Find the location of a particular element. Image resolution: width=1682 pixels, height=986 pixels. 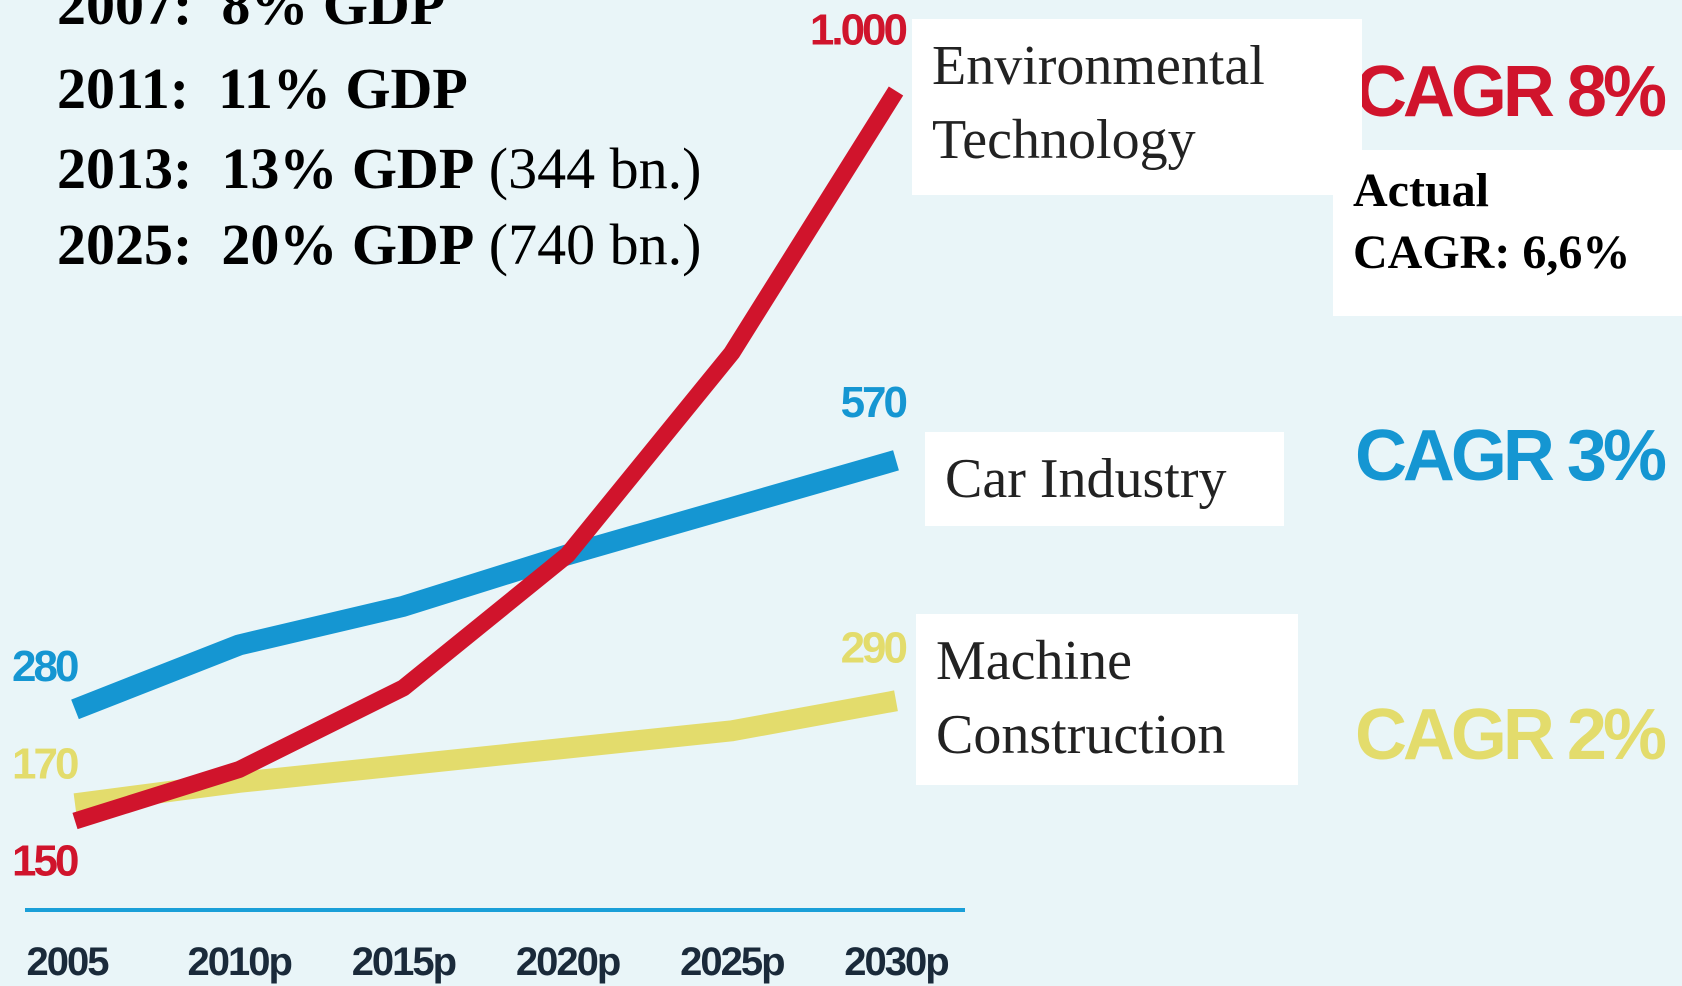

cagr-label: CAGR 3% is located at coordinates (1510, 456).